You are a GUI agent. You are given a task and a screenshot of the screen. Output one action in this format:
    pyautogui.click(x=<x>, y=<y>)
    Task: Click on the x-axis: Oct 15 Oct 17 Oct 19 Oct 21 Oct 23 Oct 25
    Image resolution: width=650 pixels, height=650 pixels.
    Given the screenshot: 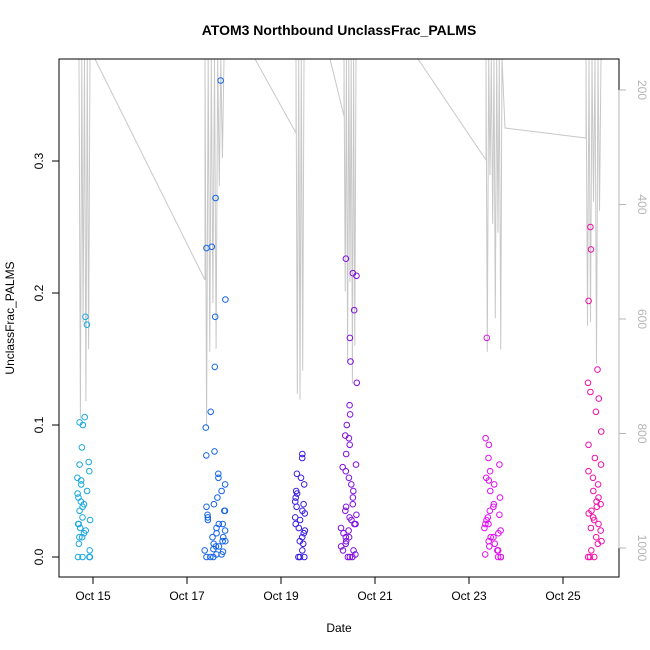 What is the action you would take?
    pyautogui.click(x=328, y=589)
    